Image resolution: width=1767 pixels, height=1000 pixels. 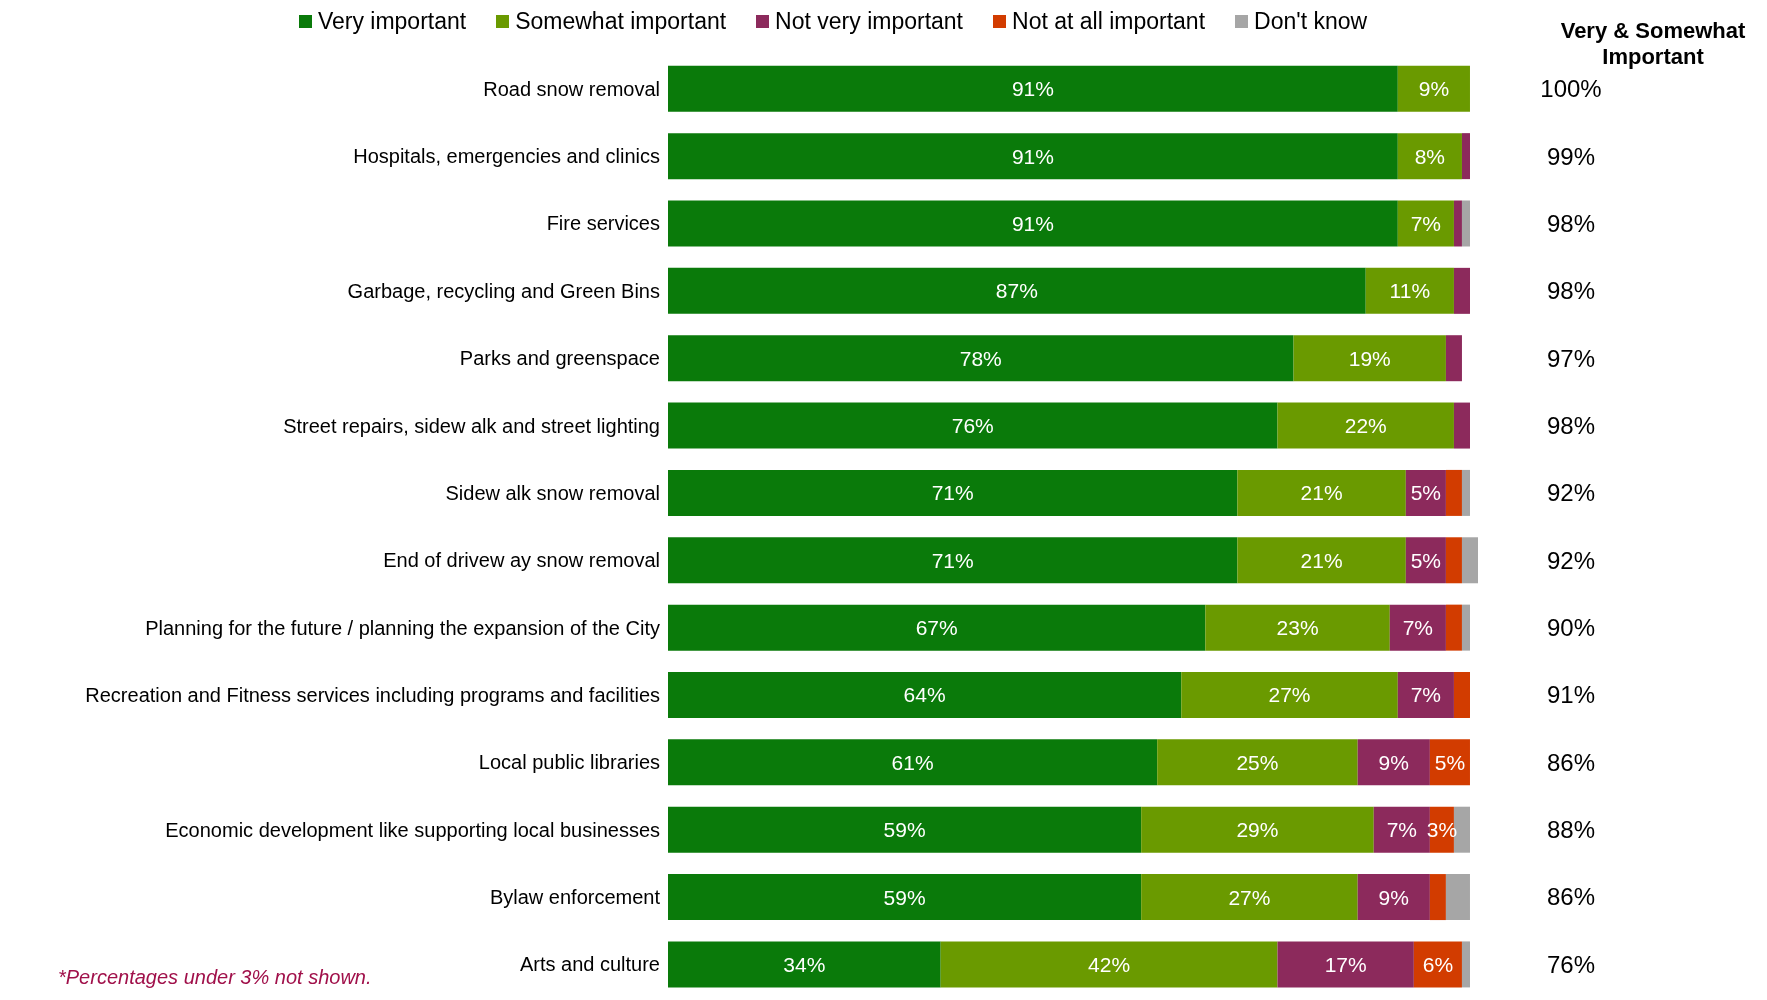 I want to click on y-tick-label: Recreation and Fitness services including programs and facilities, so click(x=372, y=694).